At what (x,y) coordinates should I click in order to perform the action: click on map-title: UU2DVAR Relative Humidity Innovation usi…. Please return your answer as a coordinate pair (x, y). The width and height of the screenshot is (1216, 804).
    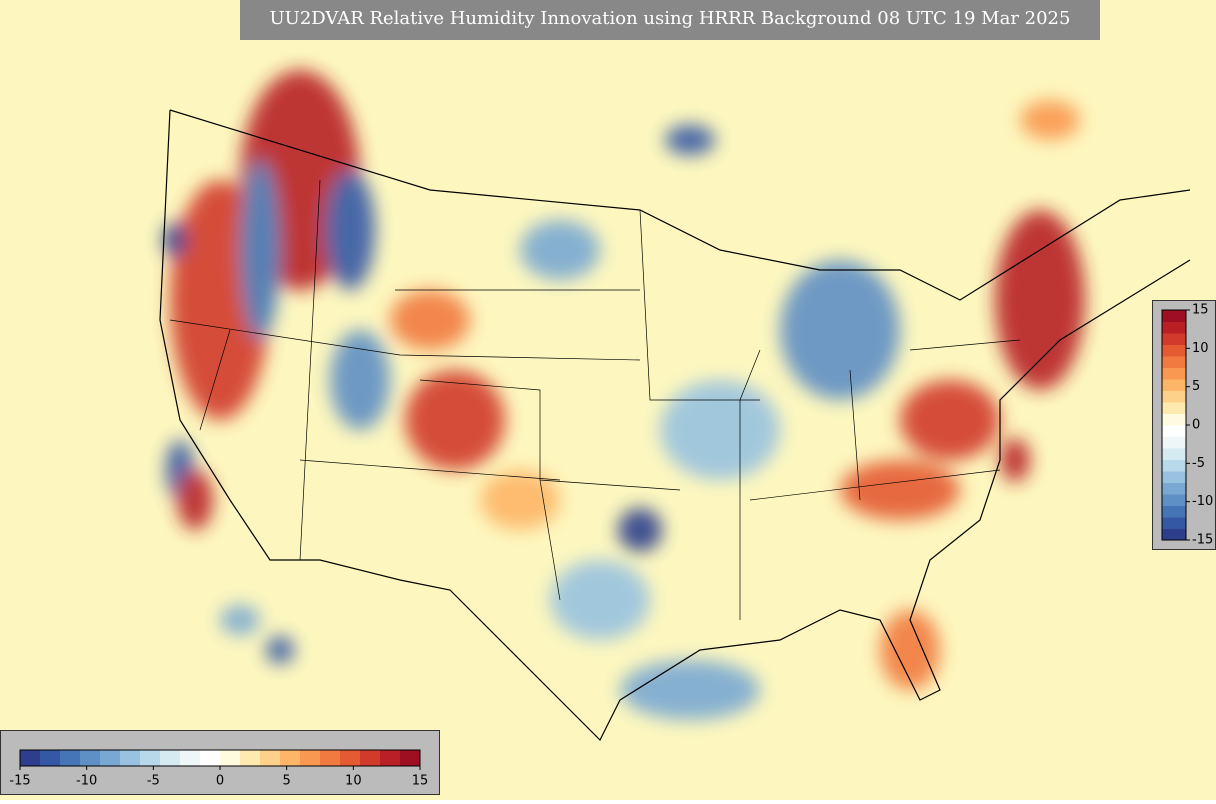
    Looking at the image, I should click on (670, 18).